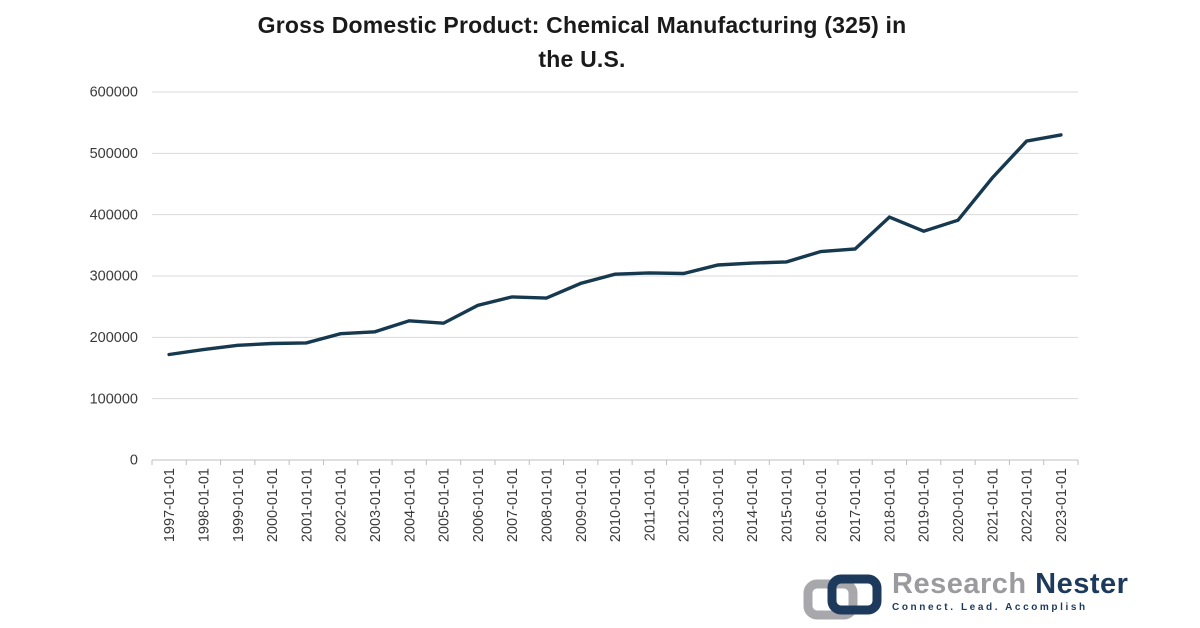  I want to click on x-tick-label: 2006-01-01, so click(479, 505).